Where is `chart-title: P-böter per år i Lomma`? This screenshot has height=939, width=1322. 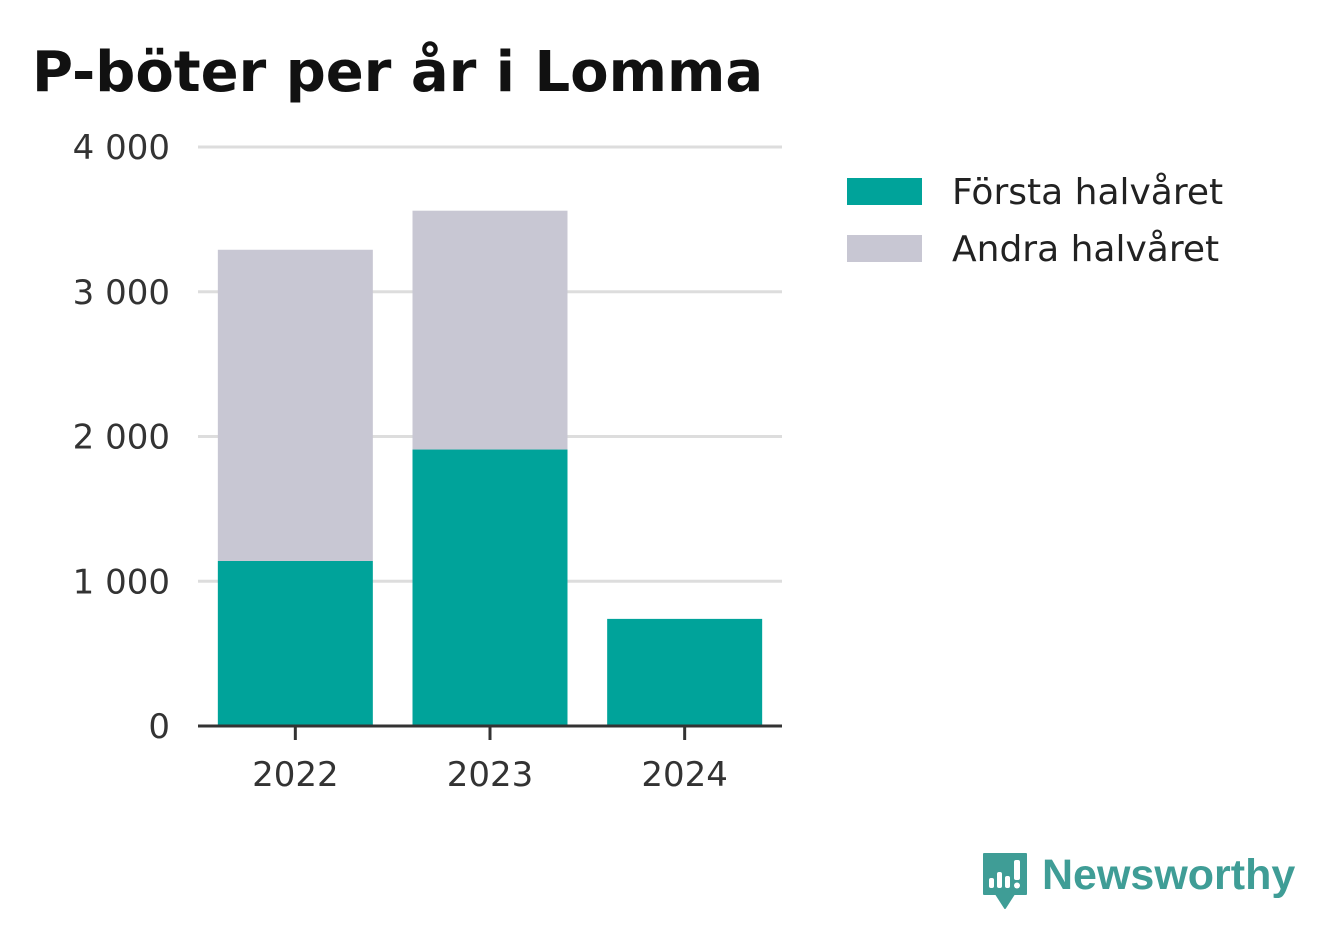 chart-title: P-böter per år i Lomma is located at coordinates (398, 72).